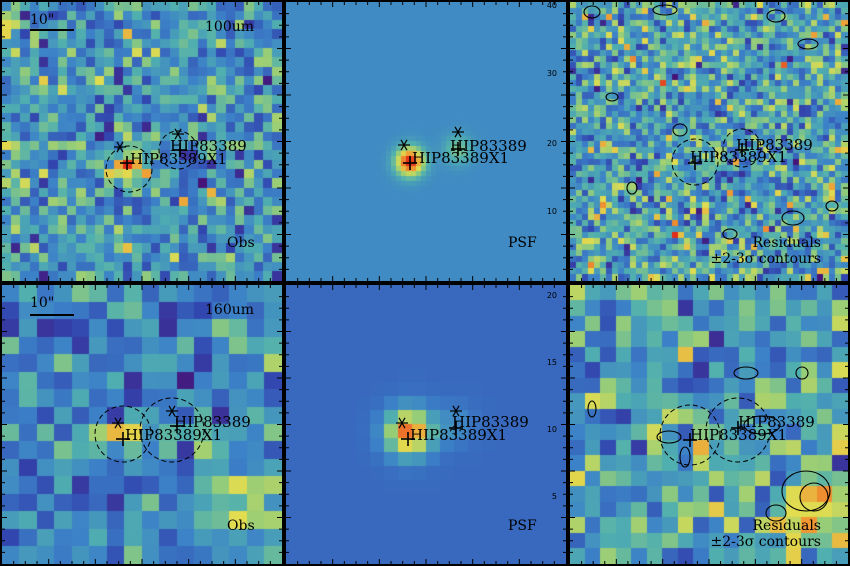 This screenshot has height=566, width=850. I want to click on psf-y-tick-label: 40, so click(552, 6).